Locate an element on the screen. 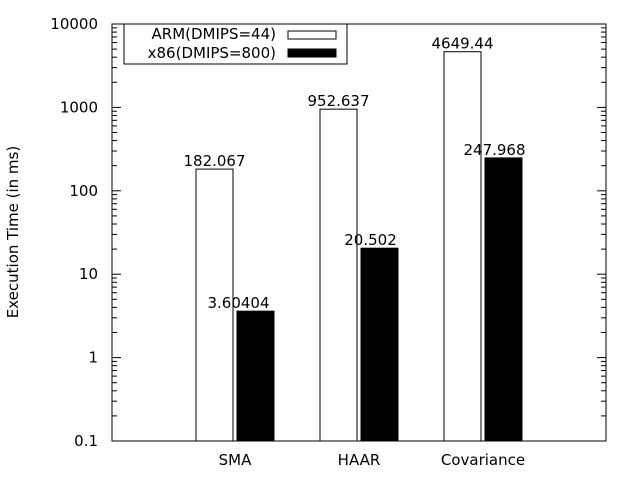  bar-arm-haar is located at coordinates (338, 275).